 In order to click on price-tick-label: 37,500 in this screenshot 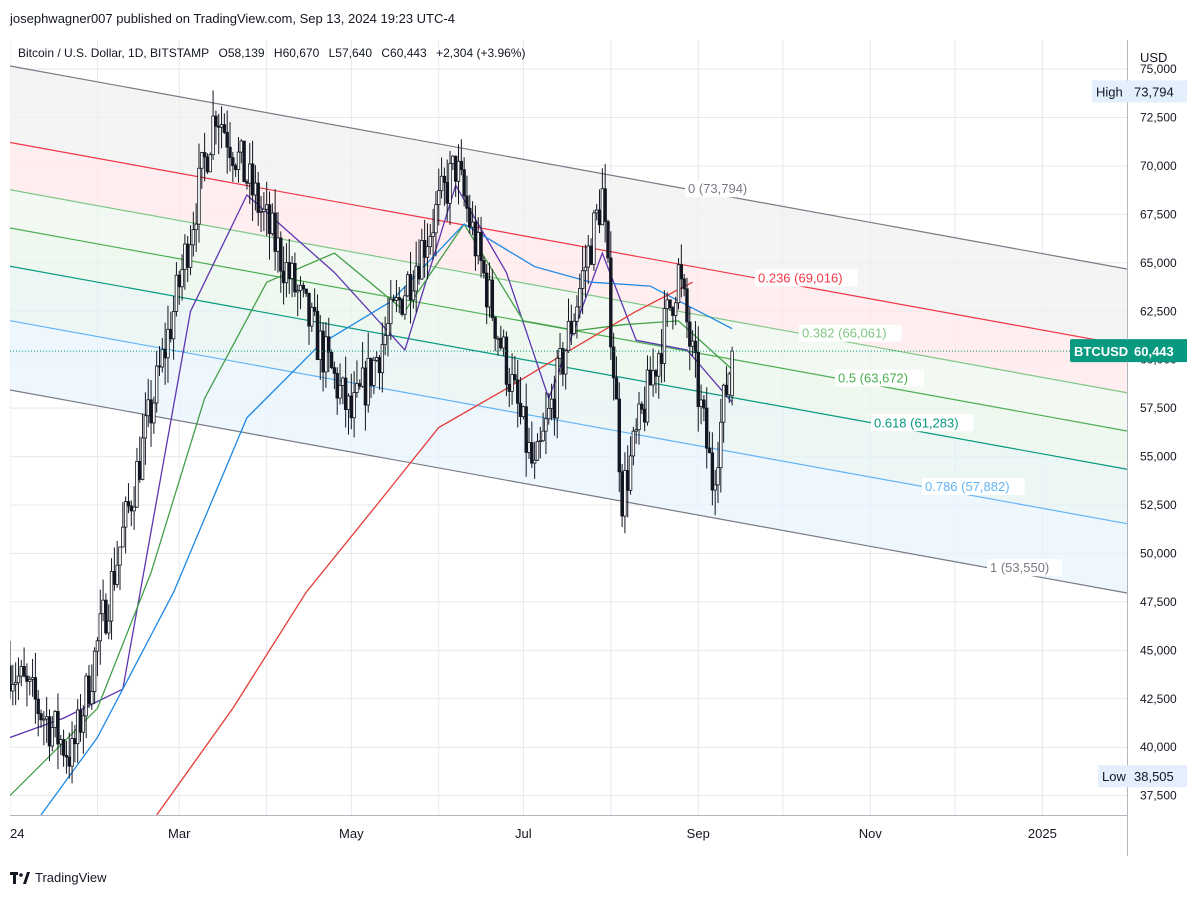, I will do `click(1158, 796)`.